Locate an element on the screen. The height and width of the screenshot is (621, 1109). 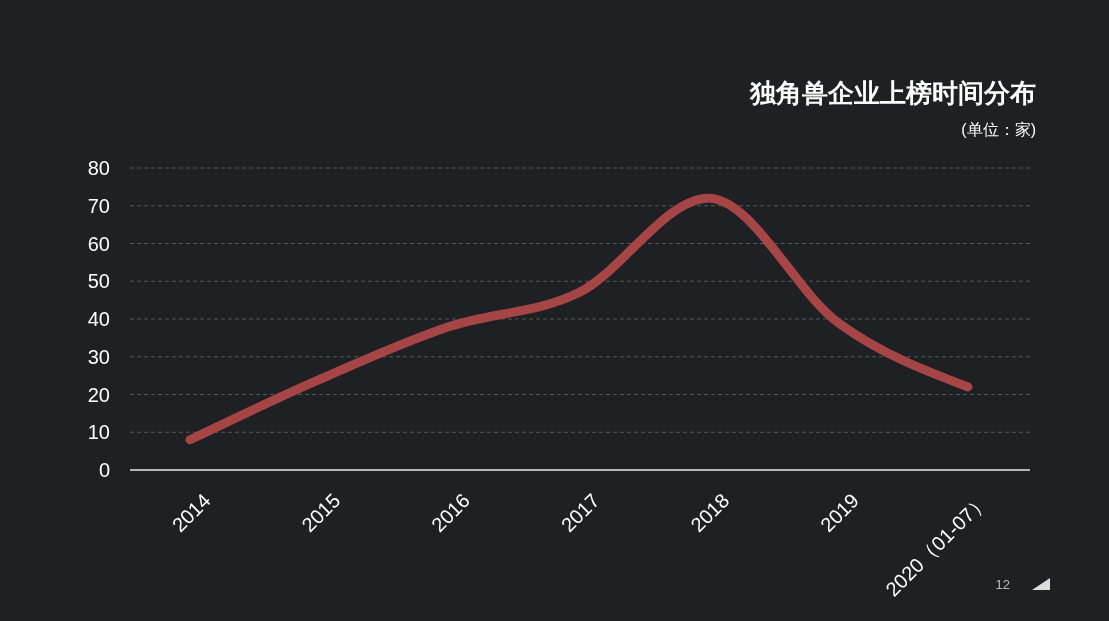
y-tick-label: 50 is located at coordinates (98, 281).